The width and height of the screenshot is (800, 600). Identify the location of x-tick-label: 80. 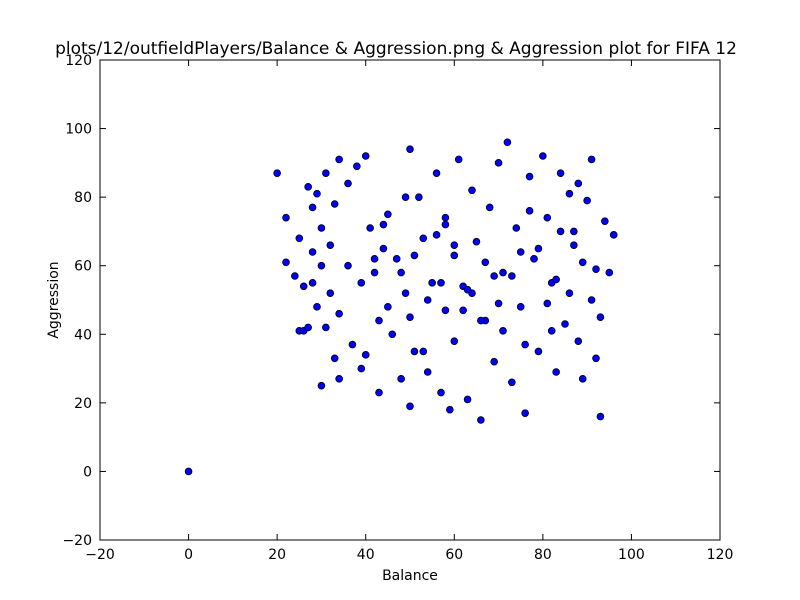
(543, 555).